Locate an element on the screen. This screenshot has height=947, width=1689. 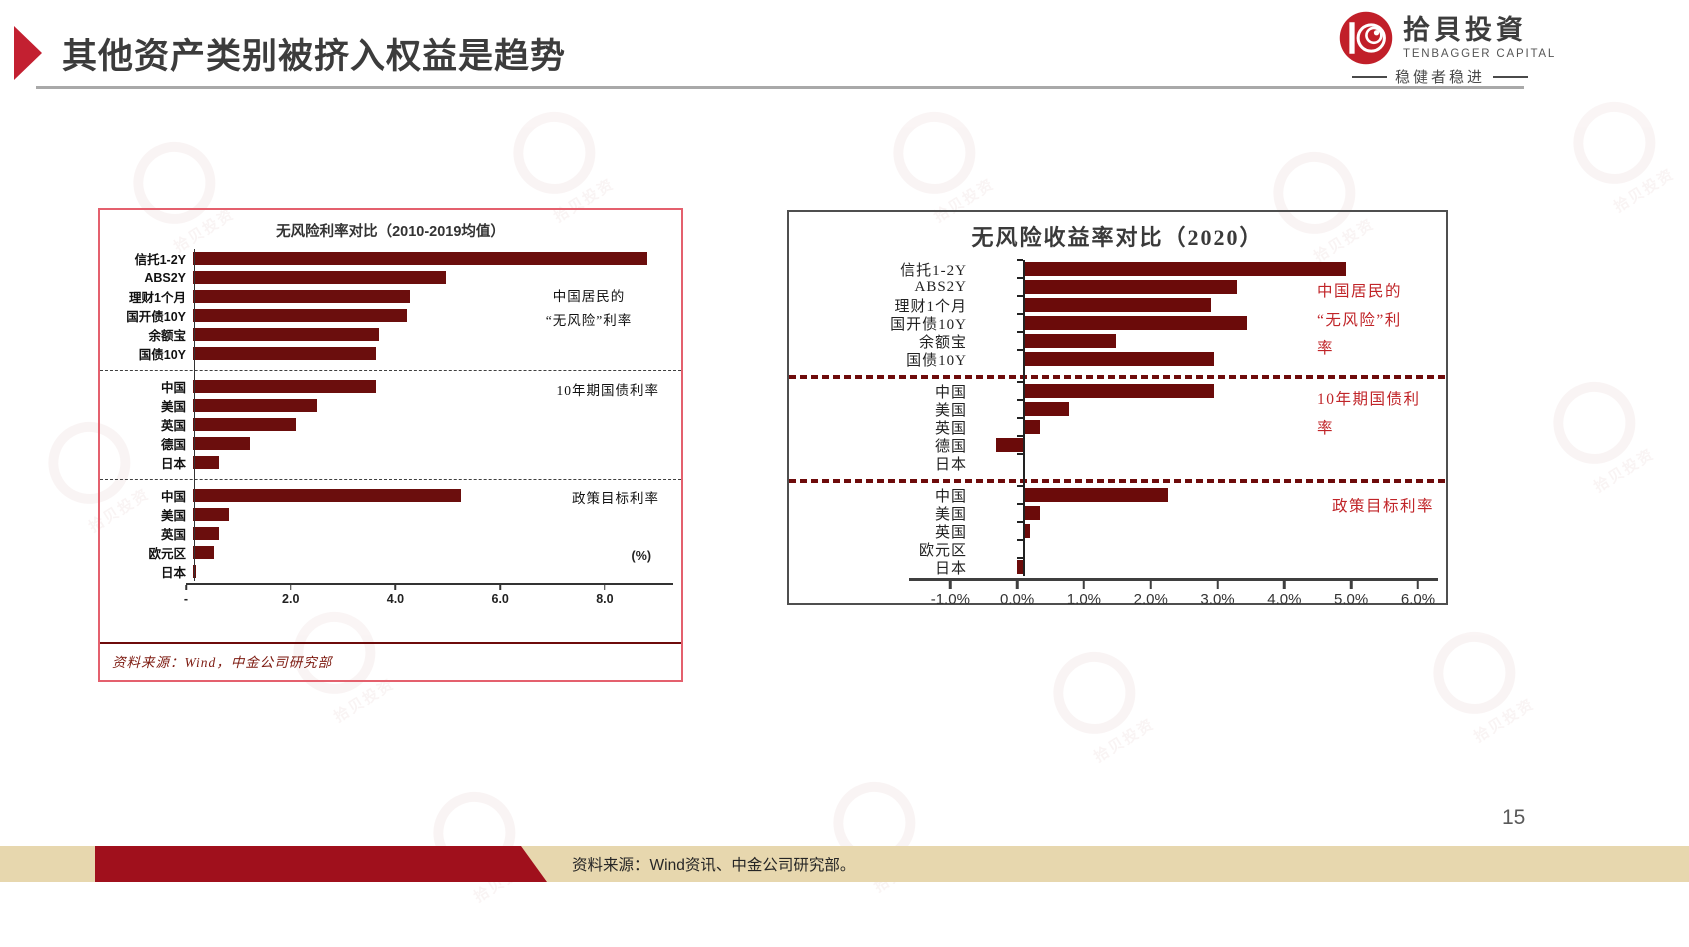
x-axis-tick-label: 1.0% is located at coordinates (1084, 599).